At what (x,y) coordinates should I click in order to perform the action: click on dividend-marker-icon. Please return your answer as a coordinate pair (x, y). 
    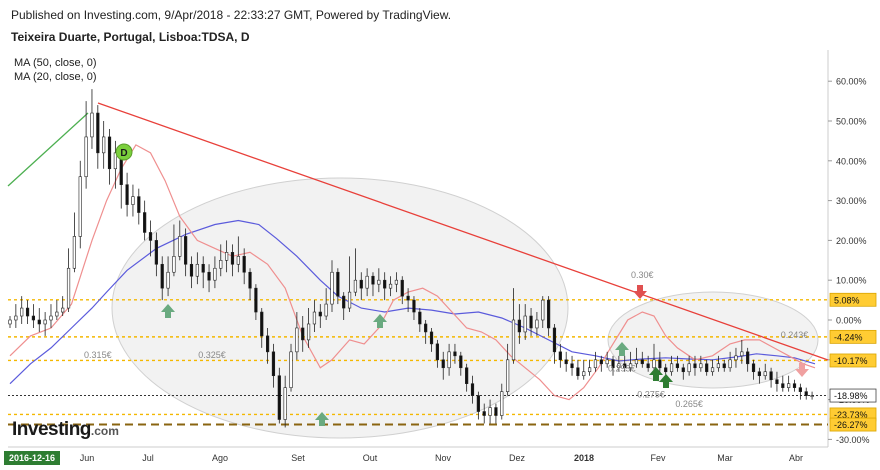
    Looking at the image, I should click on (124, 152).